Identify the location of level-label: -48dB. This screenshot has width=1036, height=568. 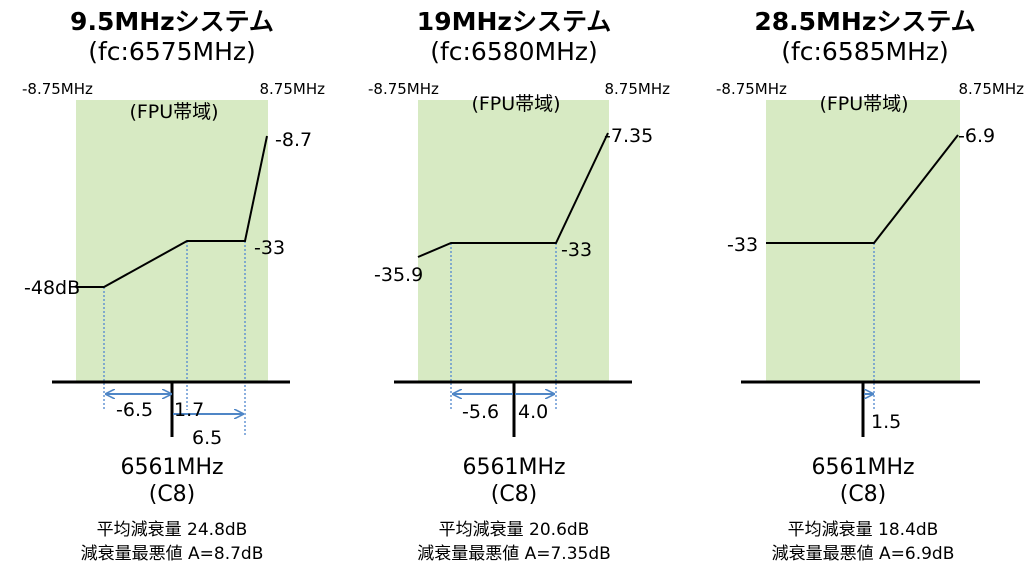
(52, 288).